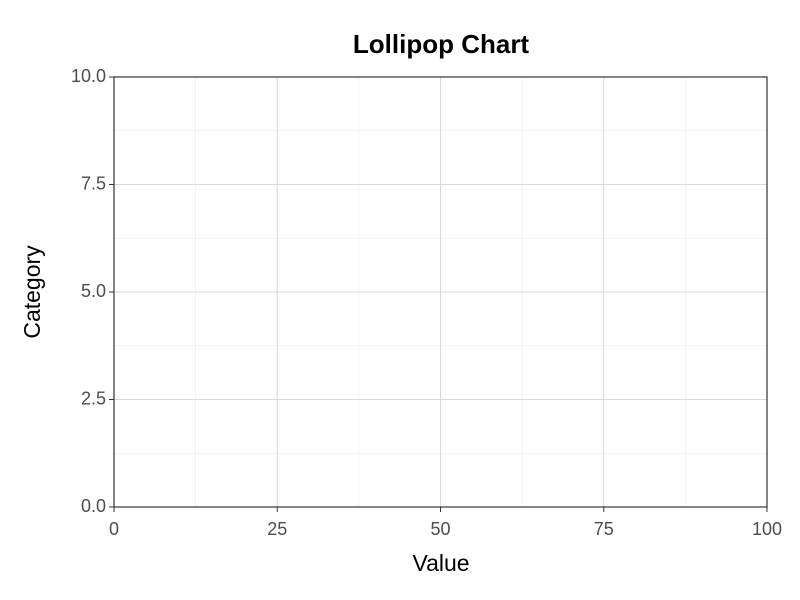  What do you see at coordinates (93, 398) in the screenshot?
I see `y-tick-label: 2.5` at bounding box center [93, 398].